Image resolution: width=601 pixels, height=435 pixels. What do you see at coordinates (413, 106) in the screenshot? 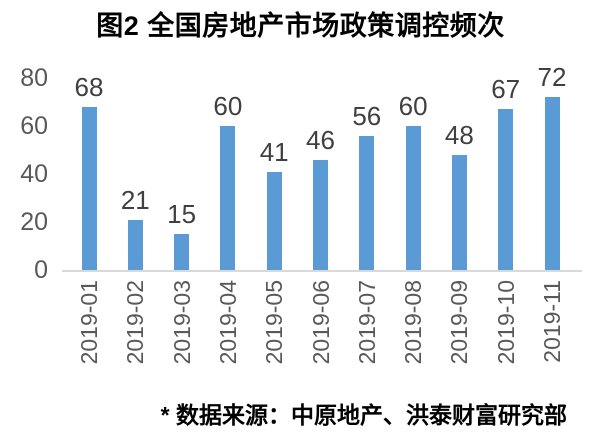
I see `value-label-2019-08: 60` at bounding box center [413, 106].